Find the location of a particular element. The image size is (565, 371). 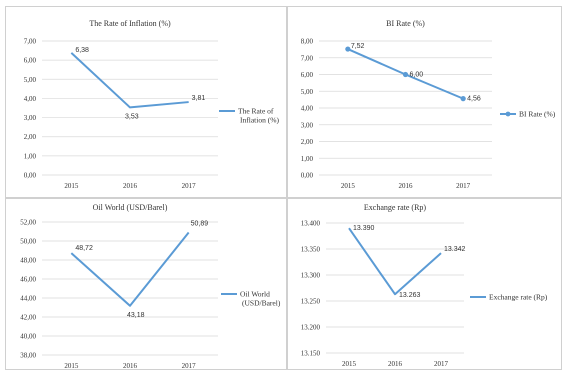

y-tick-label: 13.250 is located at coordinates (311, 302).